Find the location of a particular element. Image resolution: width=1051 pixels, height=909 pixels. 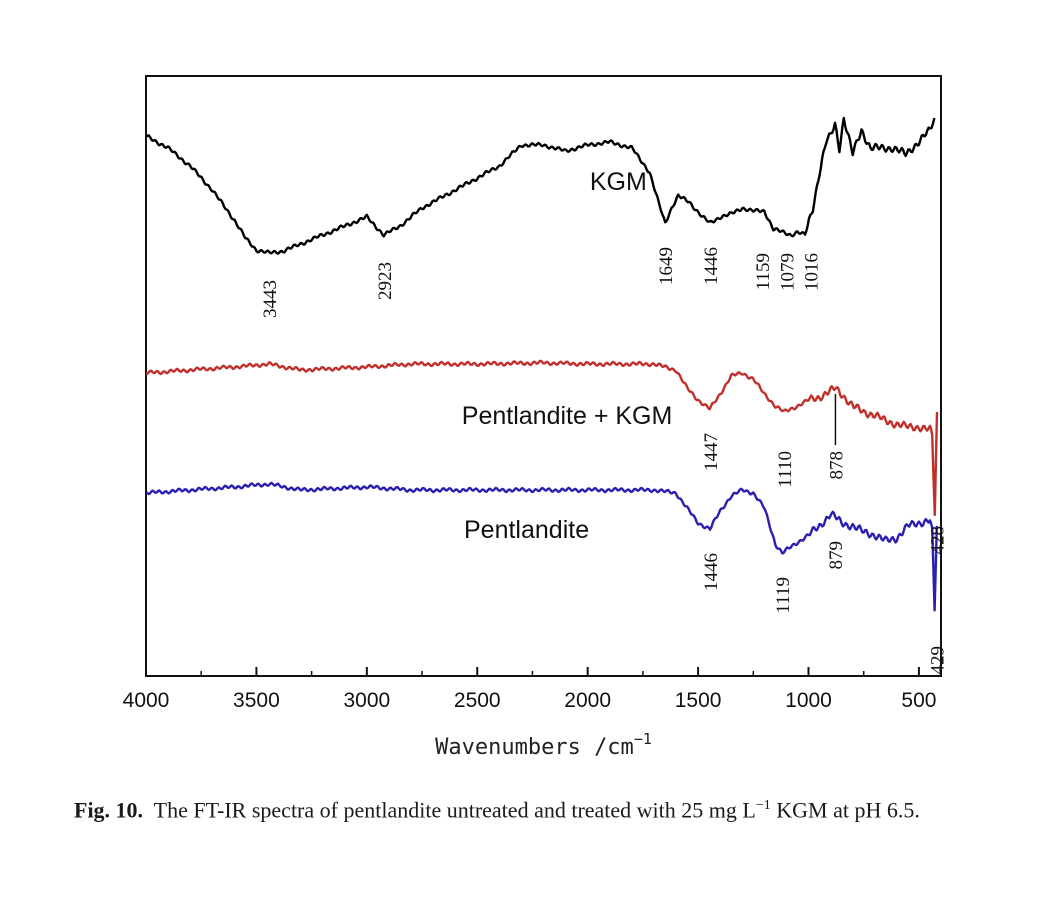

peak-label: 429 is located at coordinates (938, 660).